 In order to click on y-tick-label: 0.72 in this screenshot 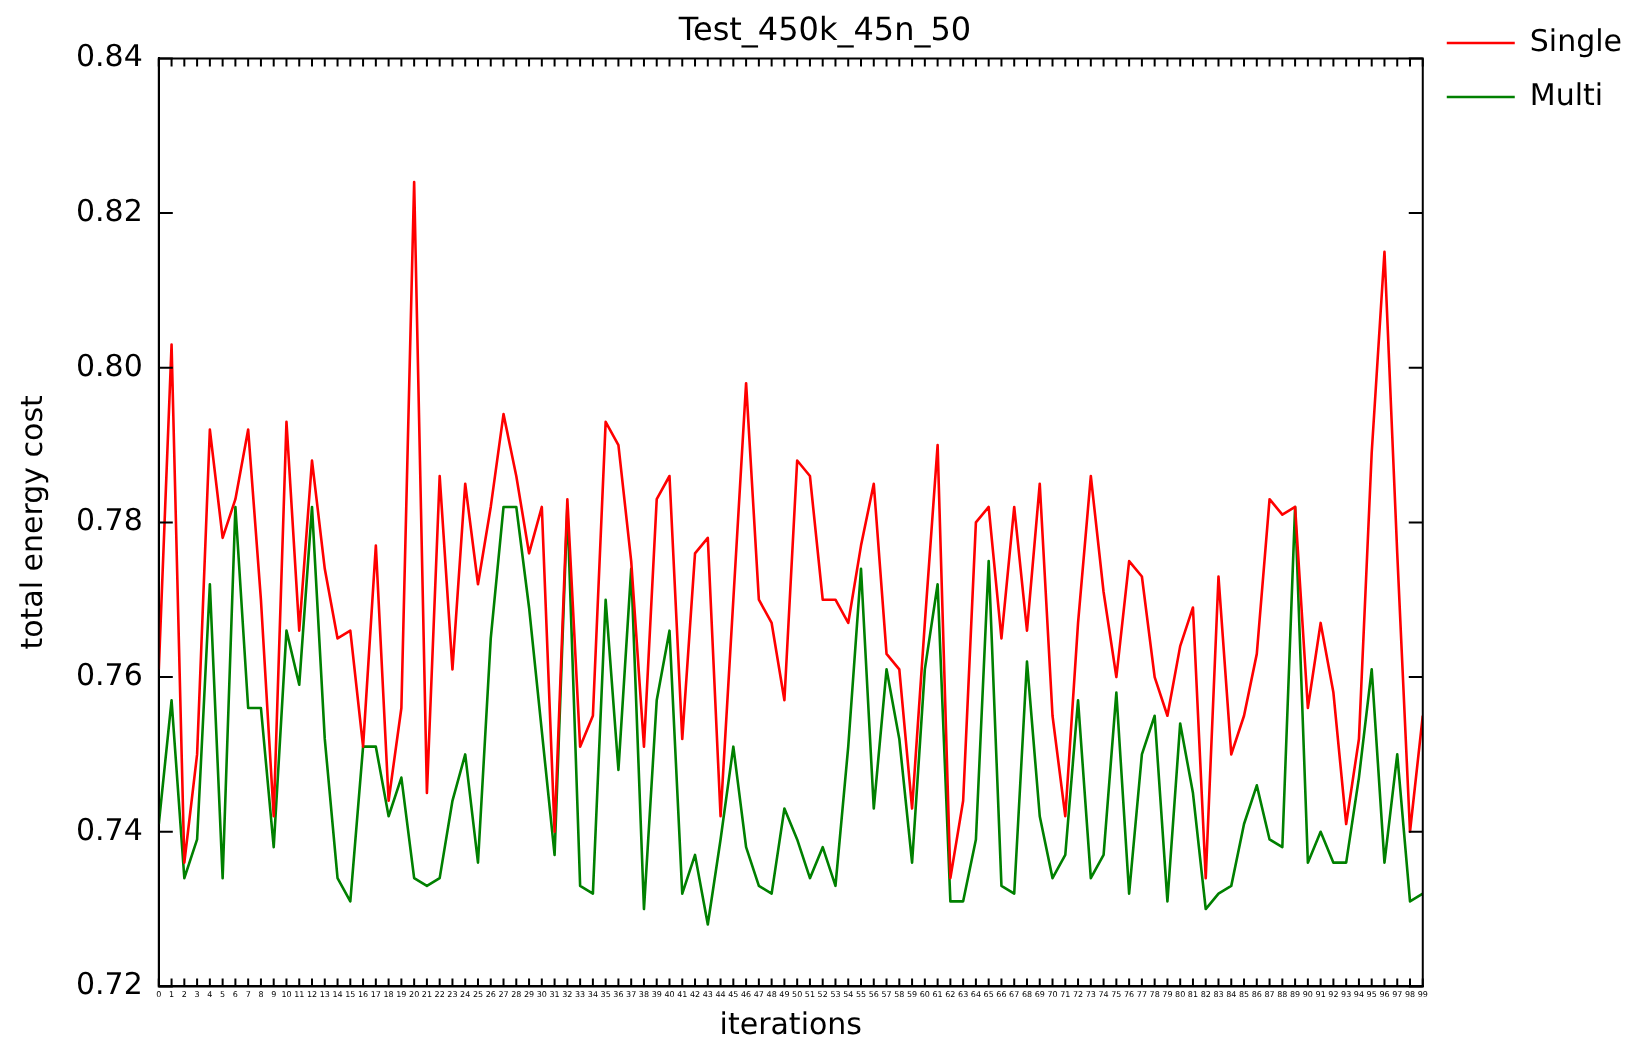, I will do `click(109, 984)`.